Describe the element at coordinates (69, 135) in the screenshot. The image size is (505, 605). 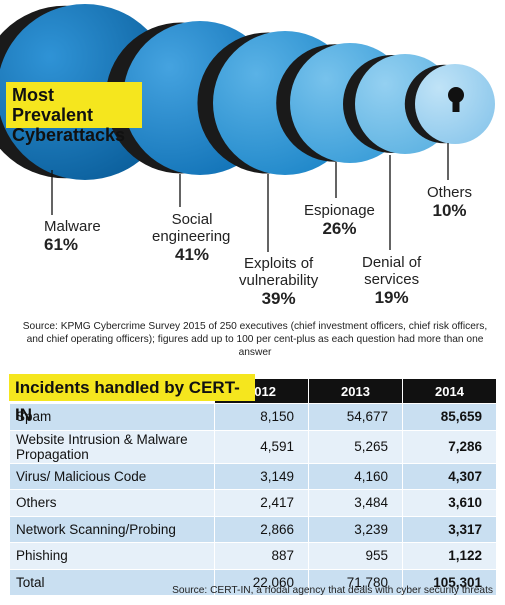
I see `chart-title-line-2: Cyberattacks` at that location.